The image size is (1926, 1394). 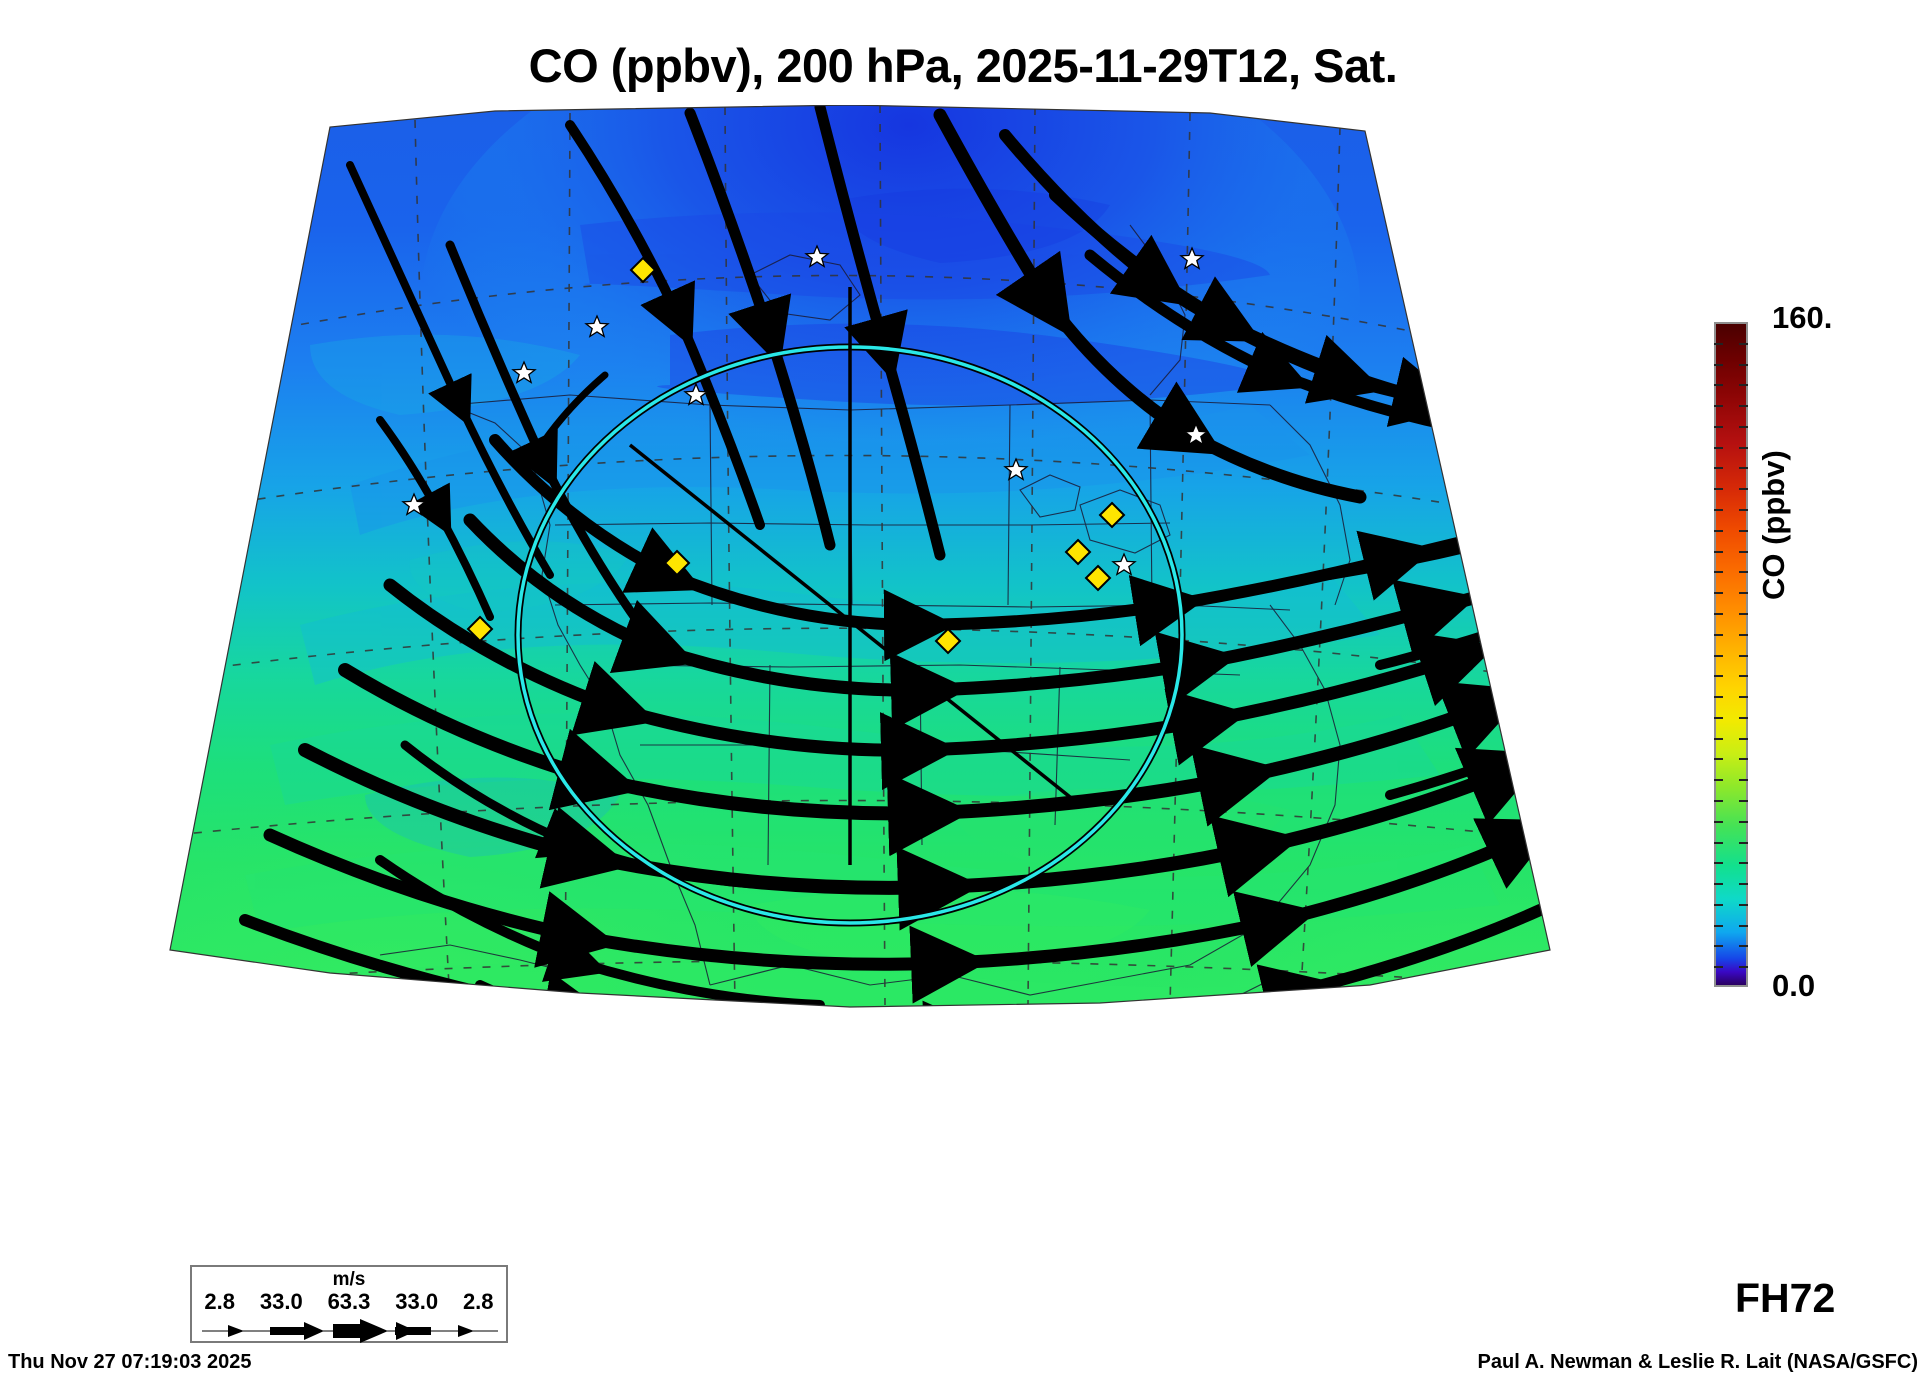 I want to click on colorbar-axis-label: CO (ppbv), so click(x=1773, y=525).